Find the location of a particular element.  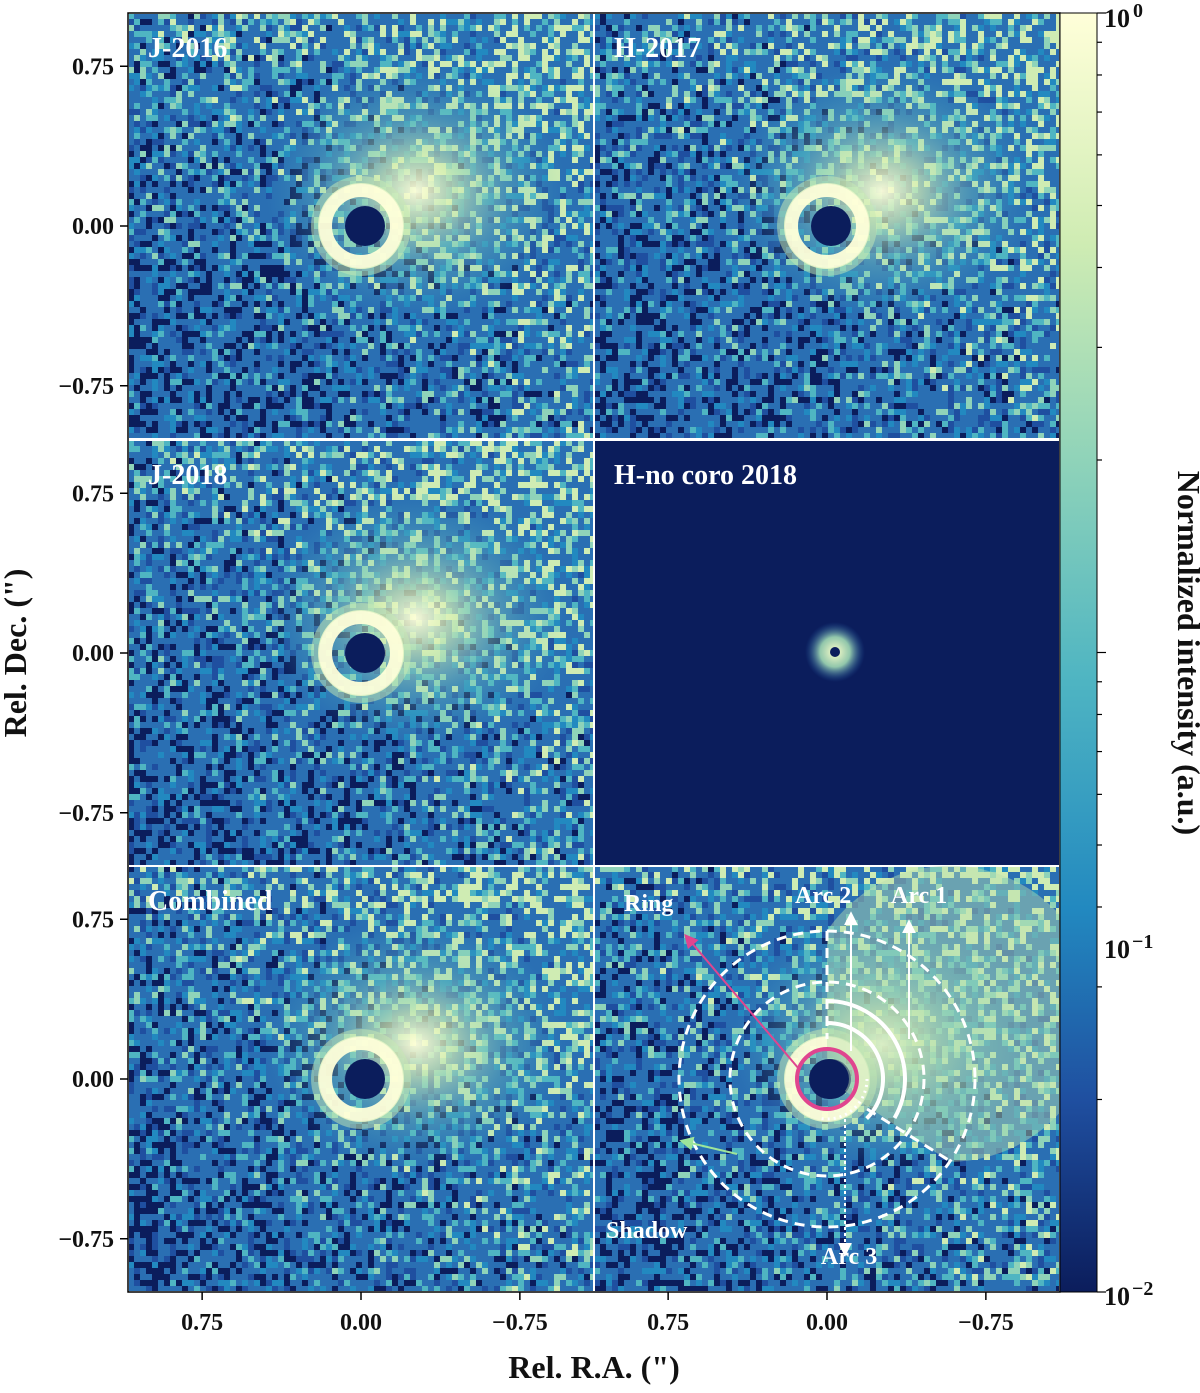

arc-1-label: Arc 1 is located at coordinates (919, 896).